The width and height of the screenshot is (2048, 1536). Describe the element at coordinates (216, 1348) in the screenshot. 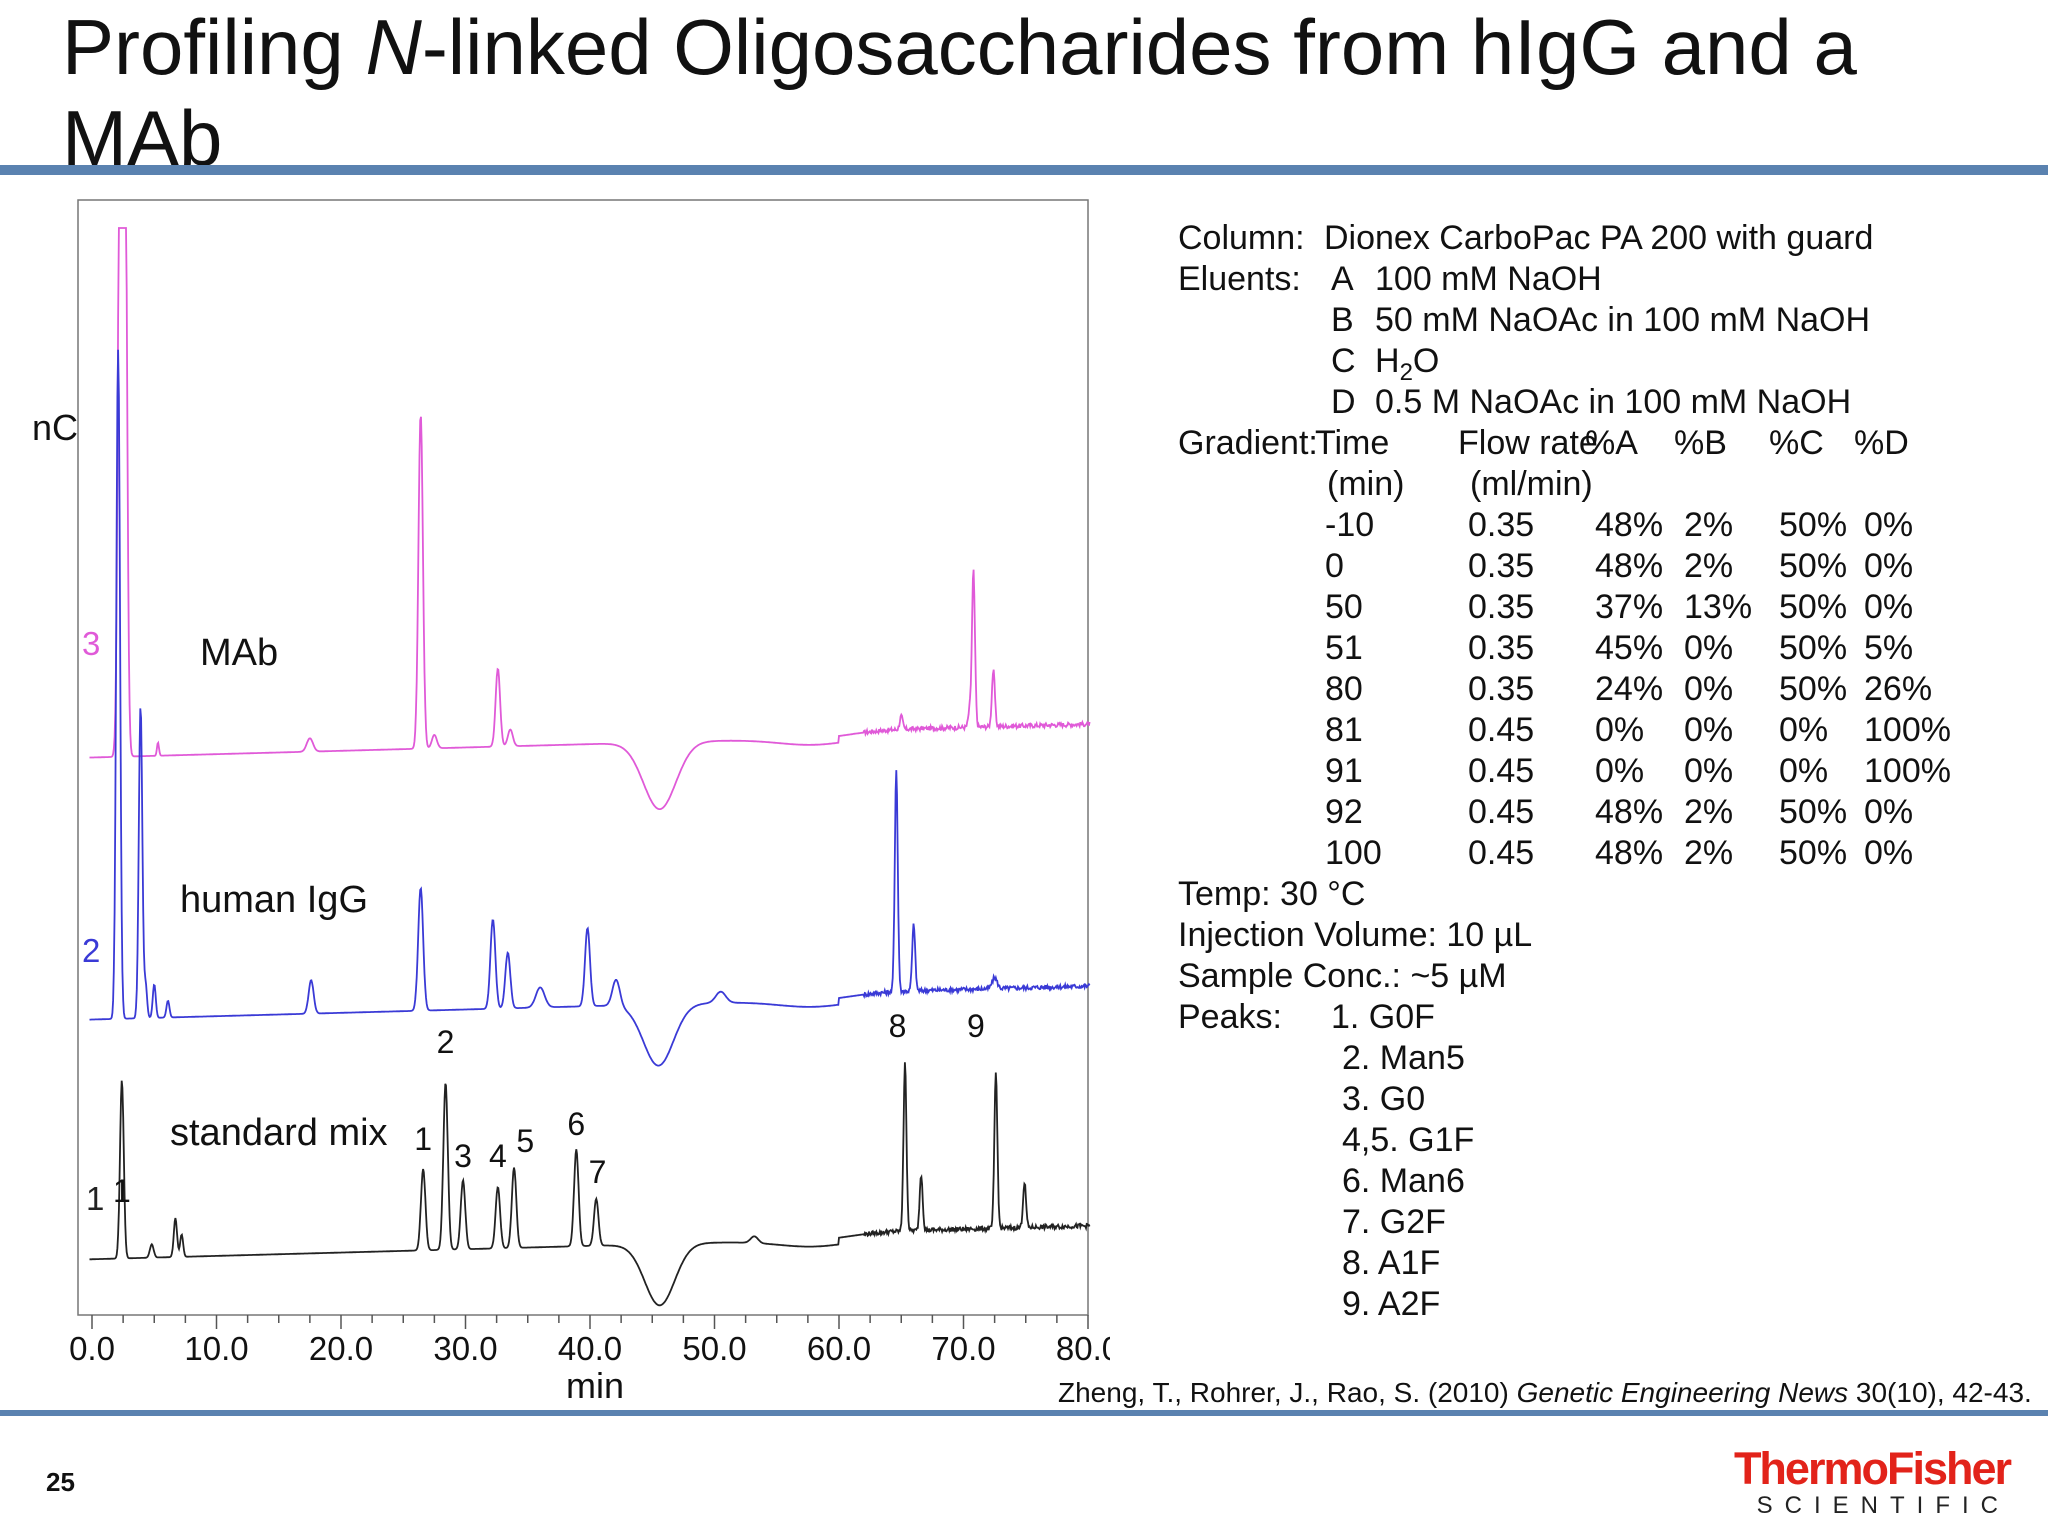

I see `x-tick-label: 10.0` at that location.